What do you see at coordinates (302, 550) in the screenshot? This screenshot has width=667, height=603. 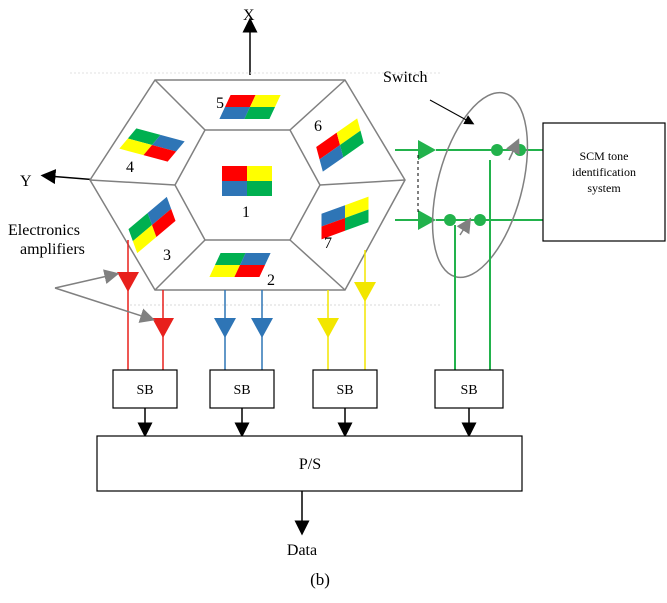 I see `data-output-label: Data` at bounding box center [302, 550].